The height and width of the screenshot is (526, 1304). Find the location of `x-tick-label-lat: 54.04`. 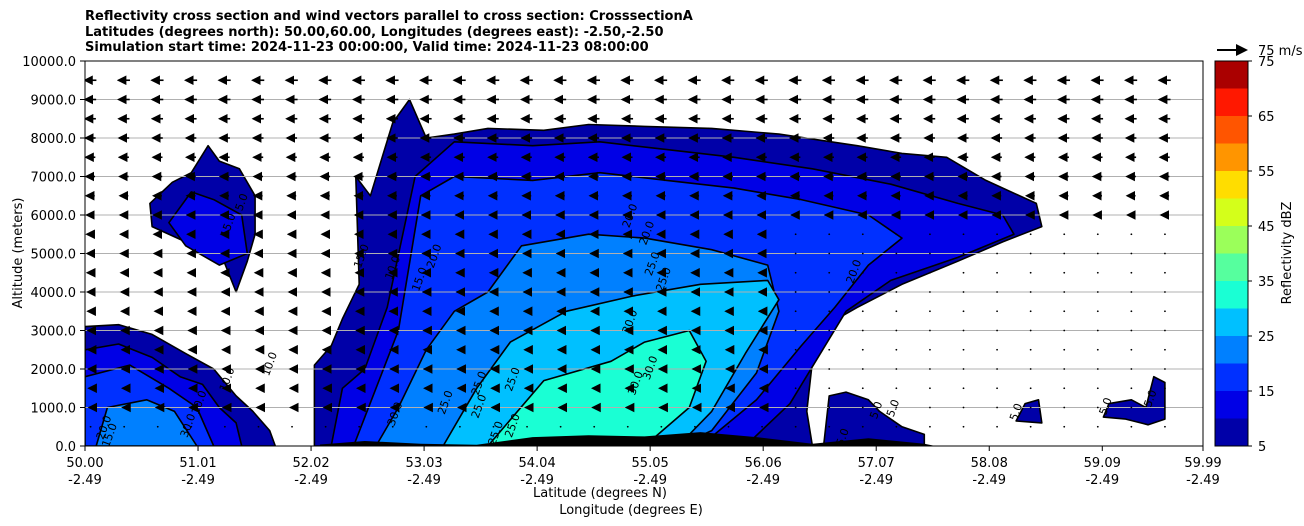

x-tick-label-lat: 54.04 is located at coordinates (537, 463).